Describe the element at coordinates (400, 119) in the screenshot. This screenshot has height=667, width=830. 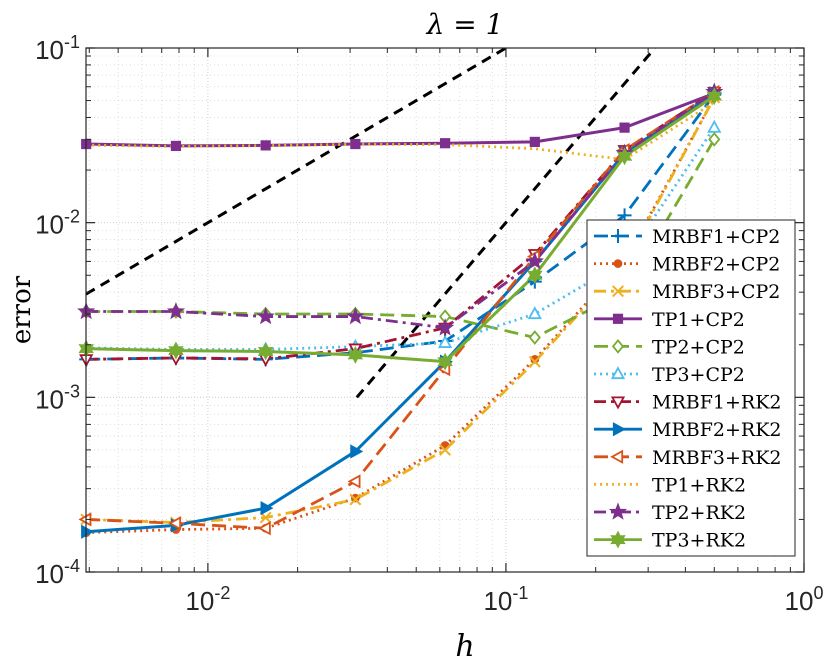
I see `series-tp1-cp2-line` at that location.